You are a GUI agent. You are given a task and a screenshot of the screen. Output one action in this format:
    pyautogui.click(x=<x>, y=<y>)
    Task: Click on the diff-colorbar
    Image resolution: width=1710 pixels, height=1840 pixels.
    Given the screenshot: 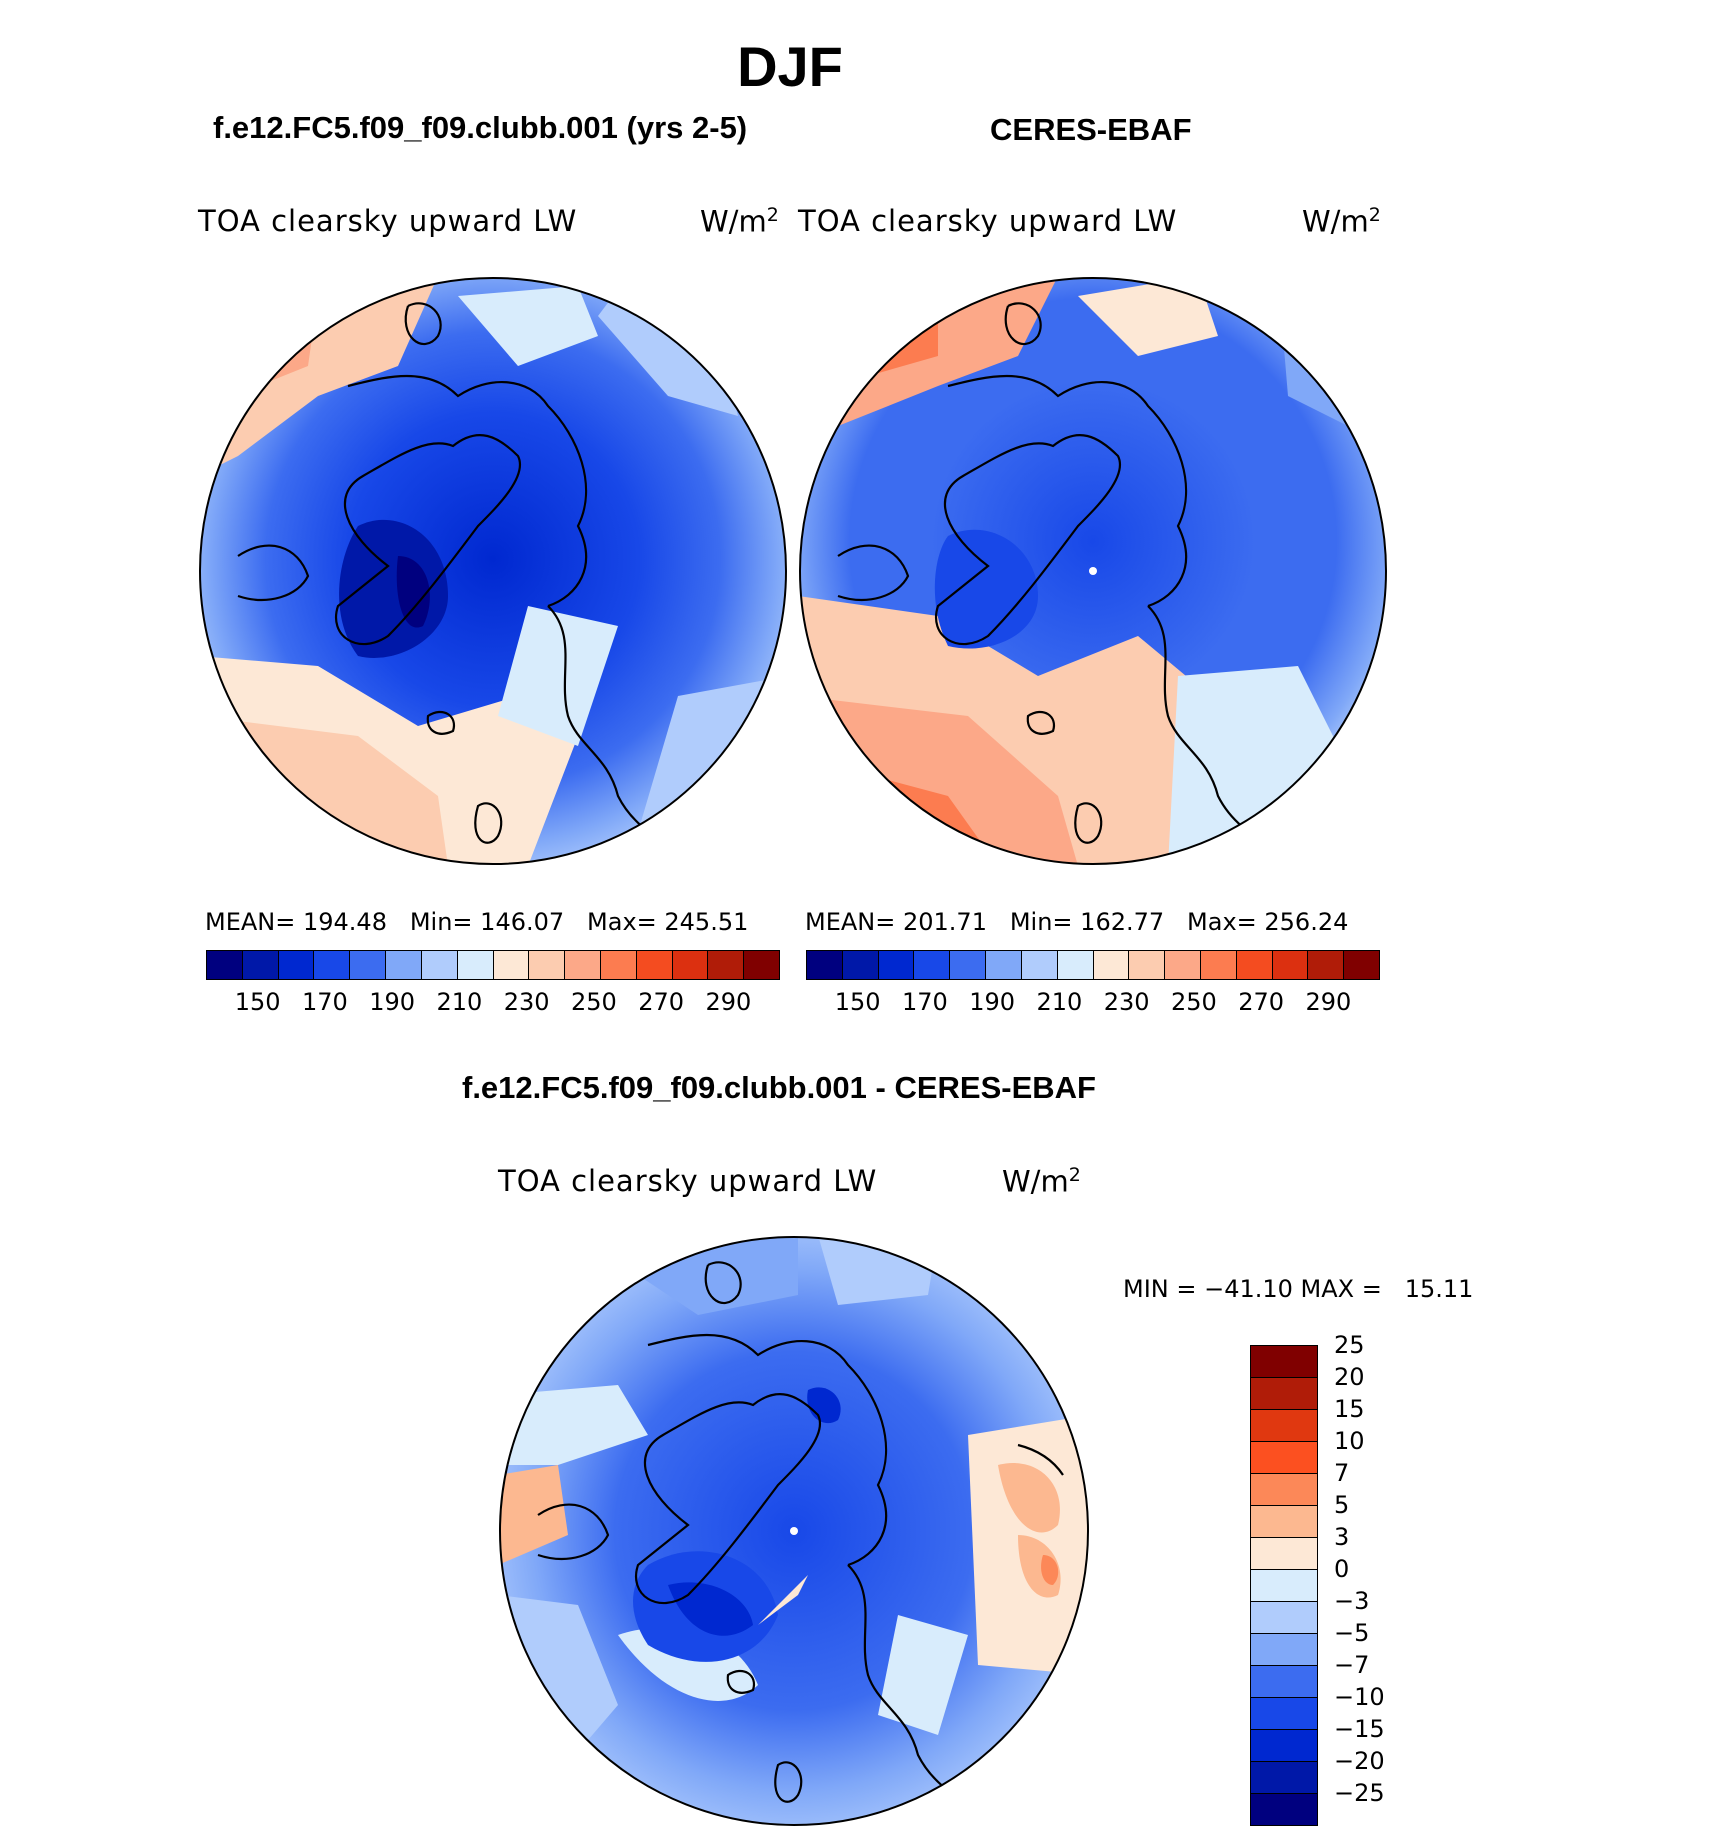 What is the action you would take?
    pyautogui.click(x=1284, y=1585)
    